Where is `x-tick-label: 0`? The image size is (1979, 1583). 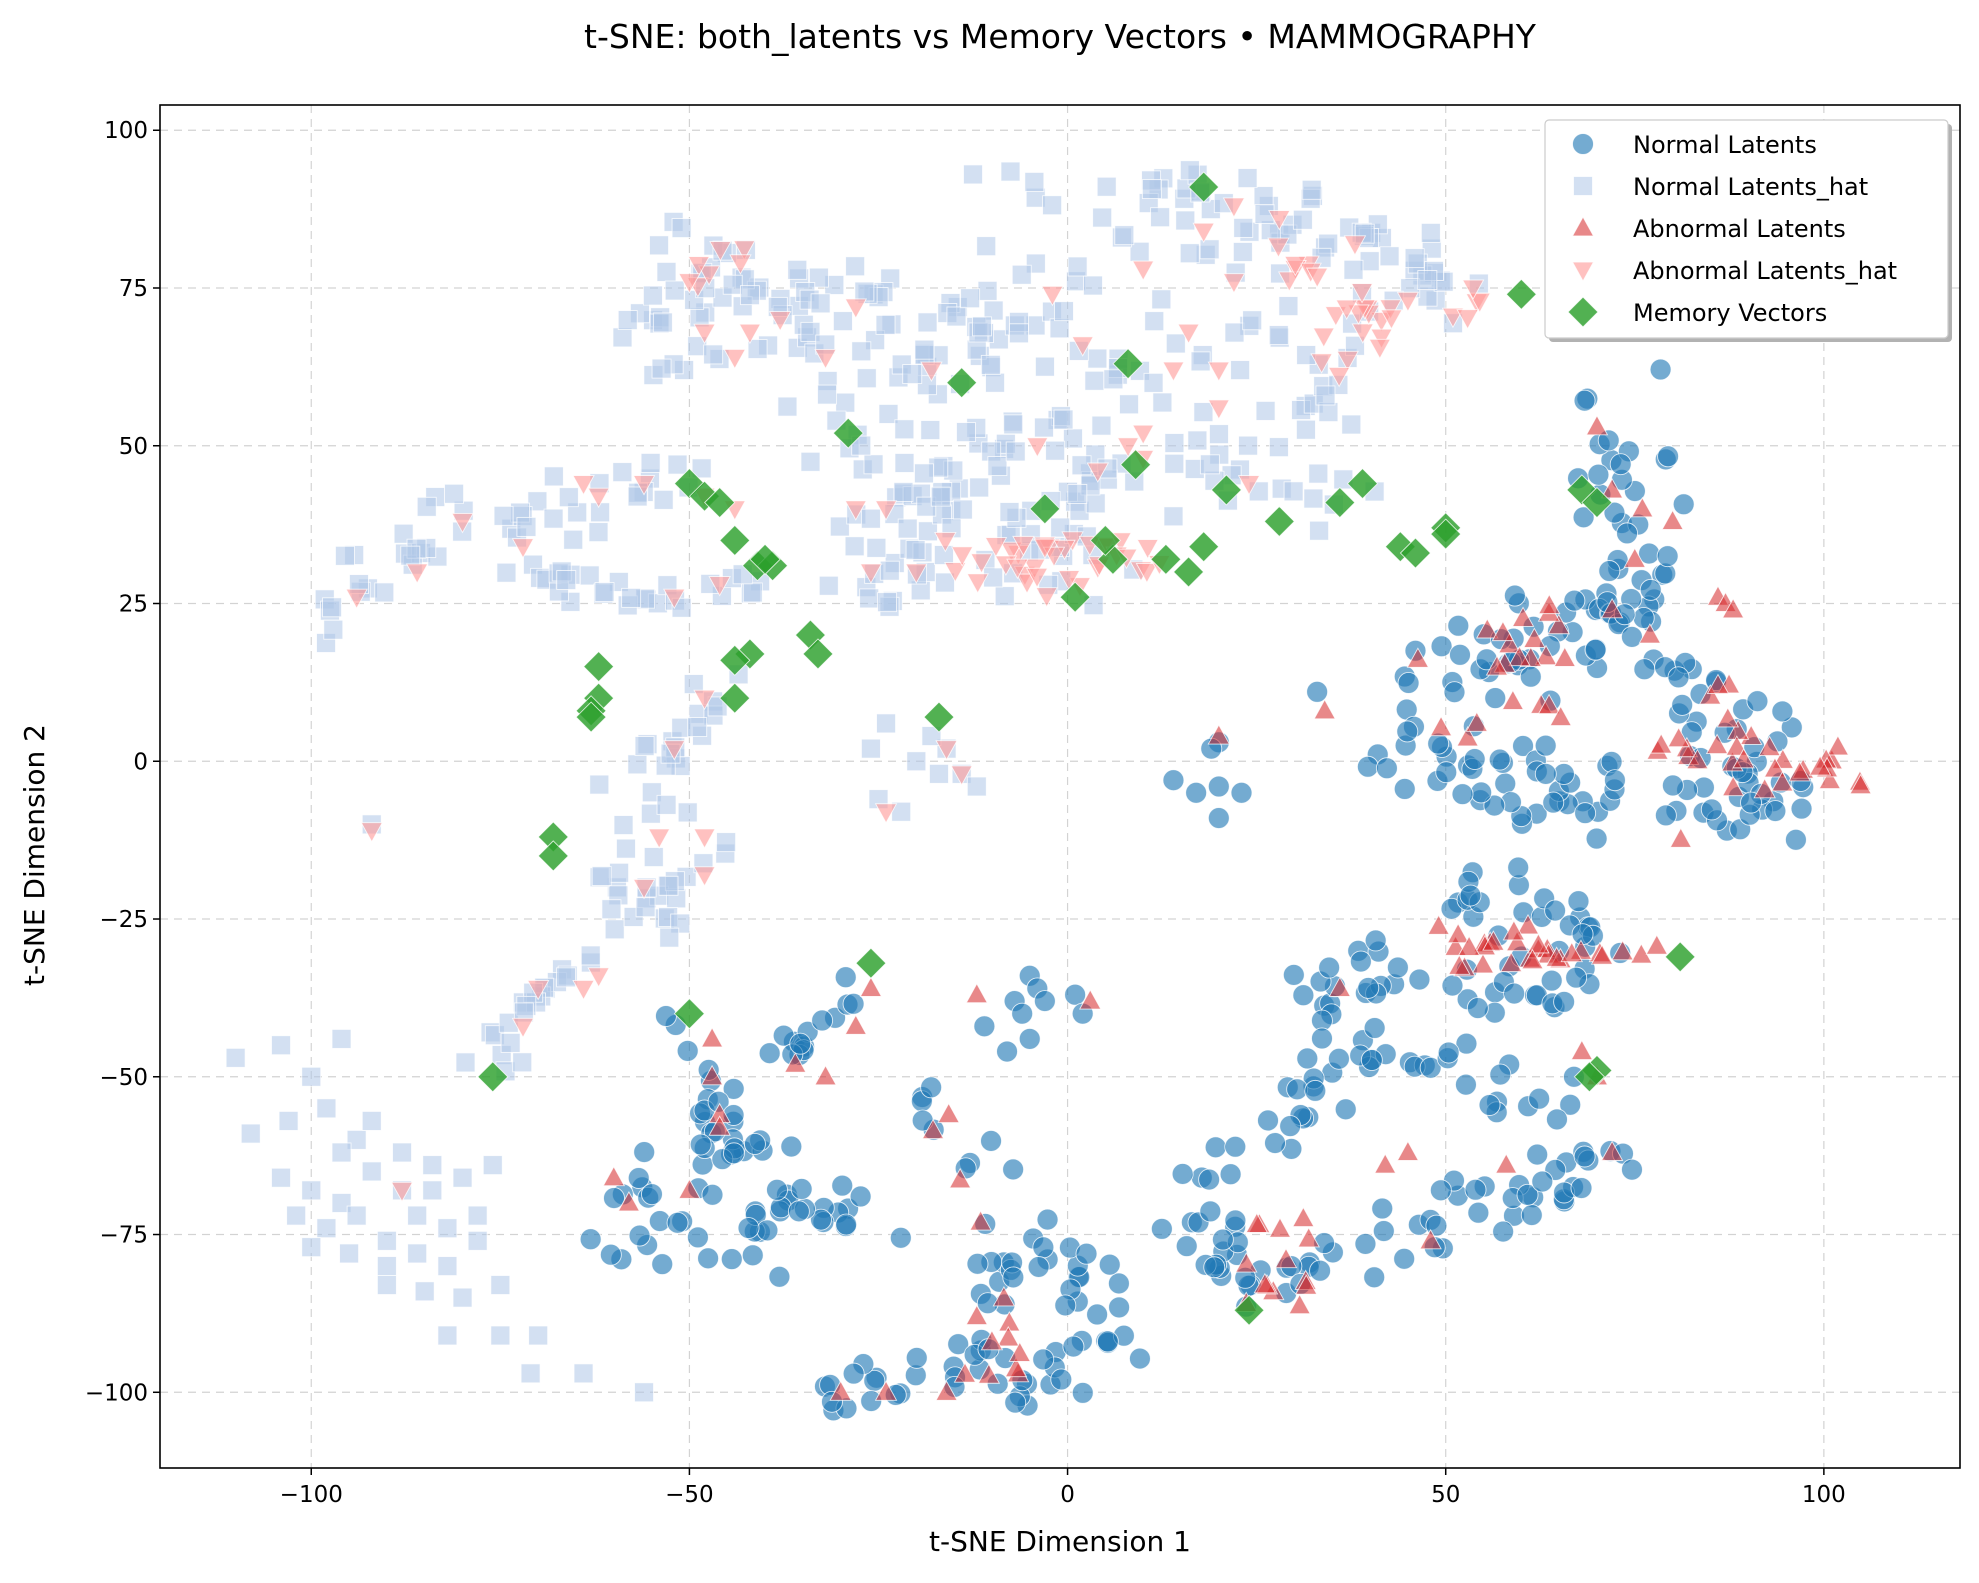 x-tick-label: 0 is located at coordinates (1067, 1495).